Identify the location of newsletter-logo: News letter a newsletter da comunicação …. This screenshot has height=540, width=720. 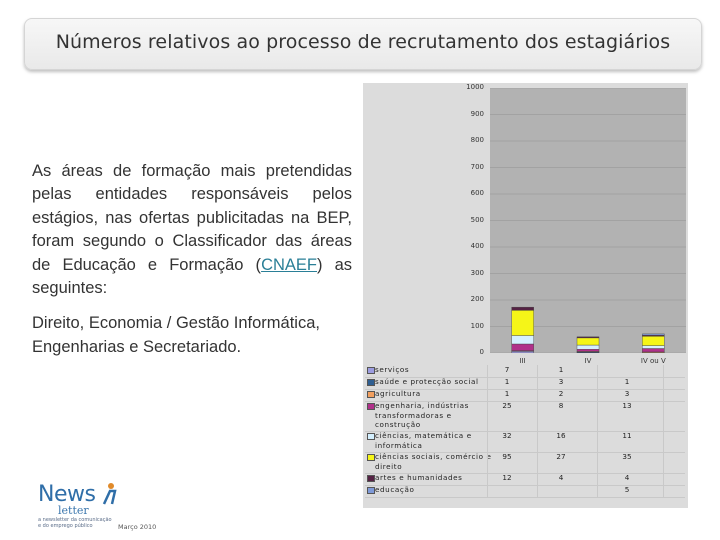
(108, 509).